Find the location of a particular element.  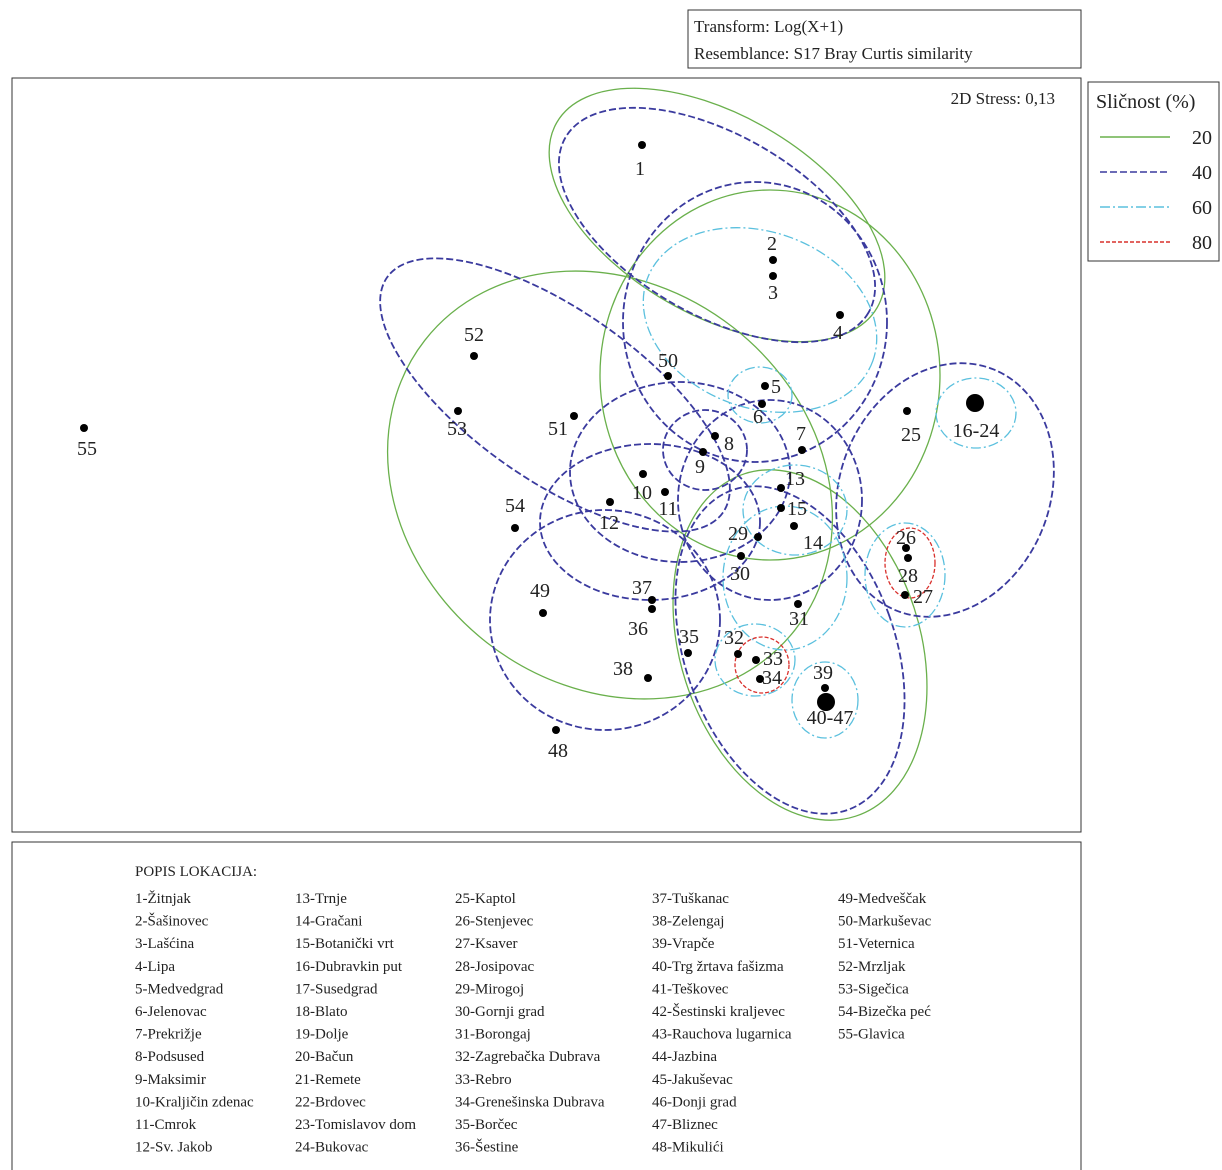

location: 36-Šestine is located at coordinates (487, 1147).